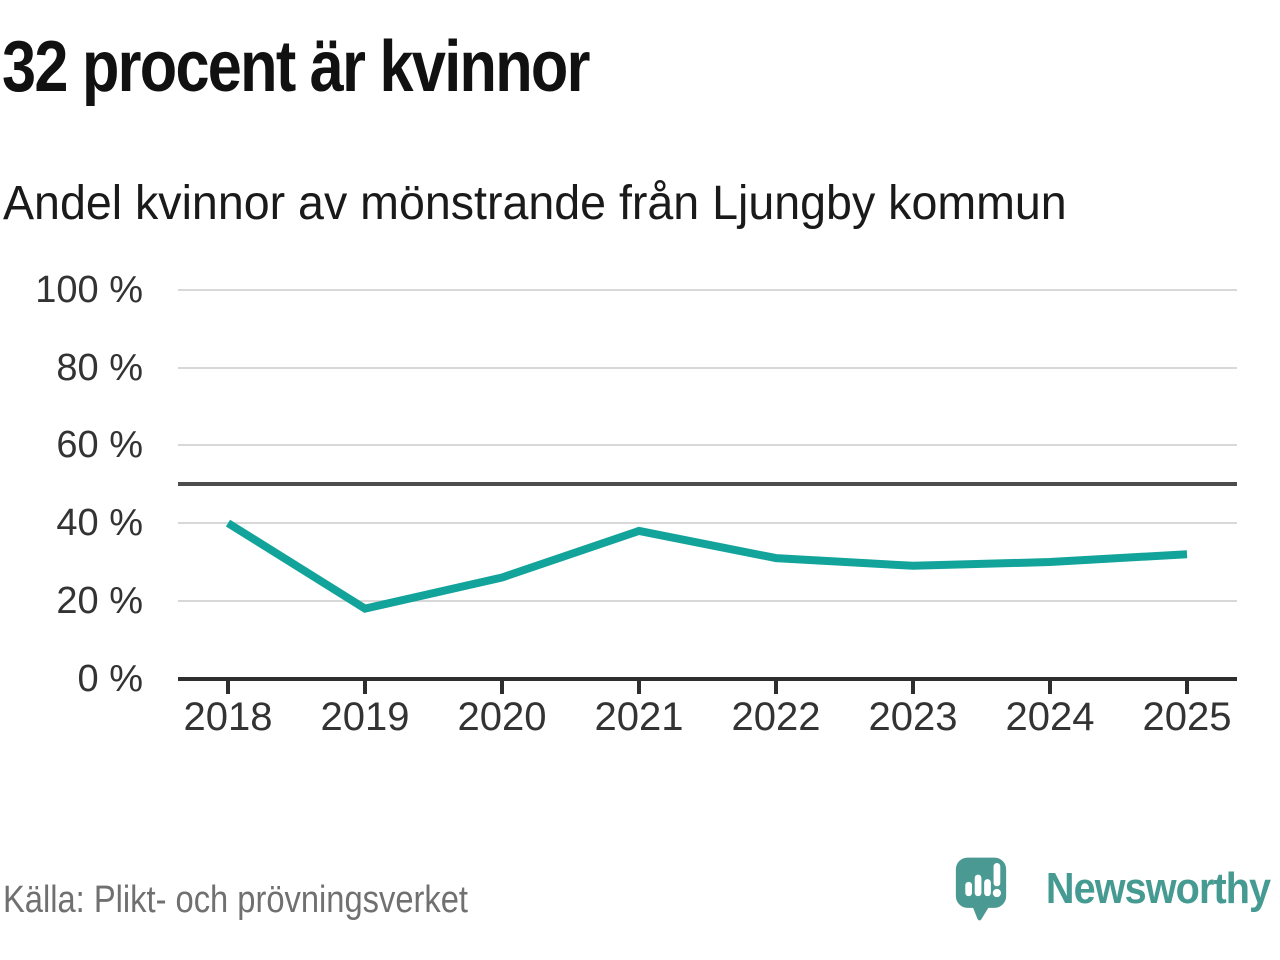 The width and height of the screenshot is (1280, 960). What do you see at coordinates (228, 717) in the screenshot?
I see `x-axis-label: 2018` at bounding box center [228, 717].